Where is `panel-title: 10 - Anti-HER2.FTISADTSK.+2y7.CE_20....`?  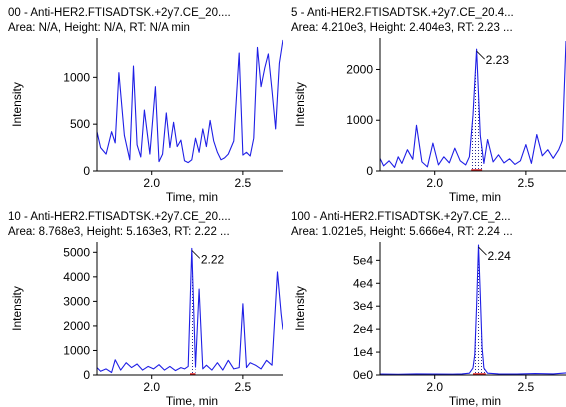 panel-title: 10 - Anti-HER2.FTISADTSK.+2y7.CE_20.... is located at coordinates (119, 217).